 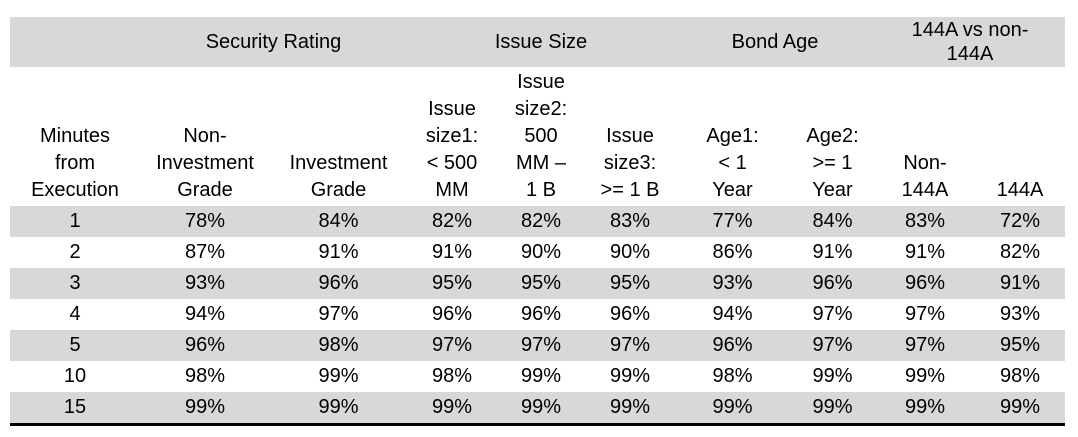 What do you see at coordinates (75, 408) in the screenshot?
I see `minutes-cell: 15` at bounding box center [75, 408].